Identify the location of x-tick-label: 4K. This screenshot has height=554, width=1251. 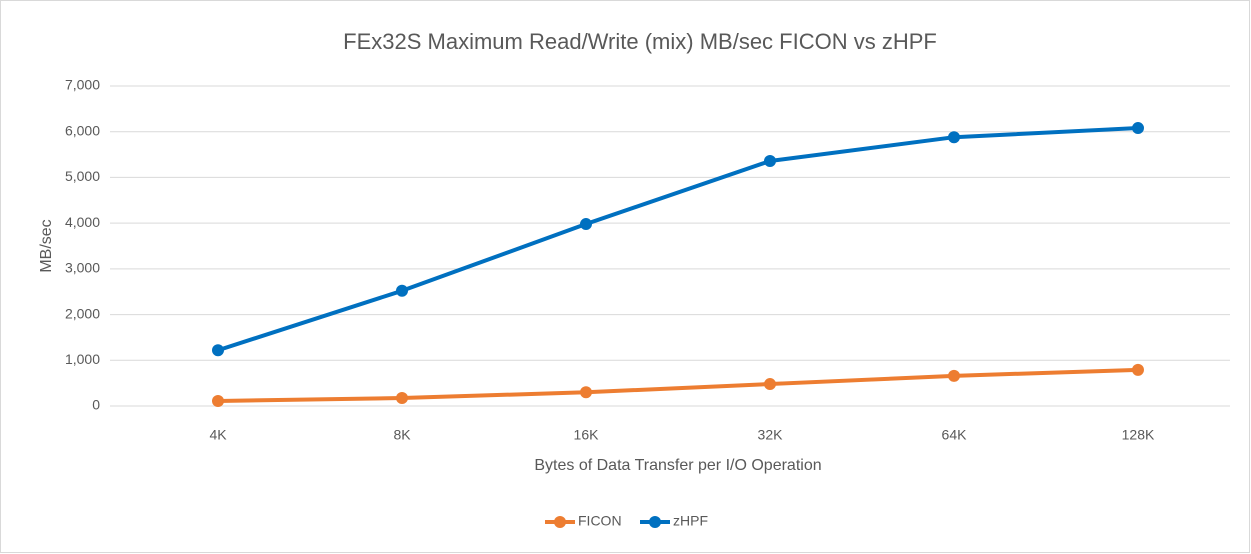
(218, 435).